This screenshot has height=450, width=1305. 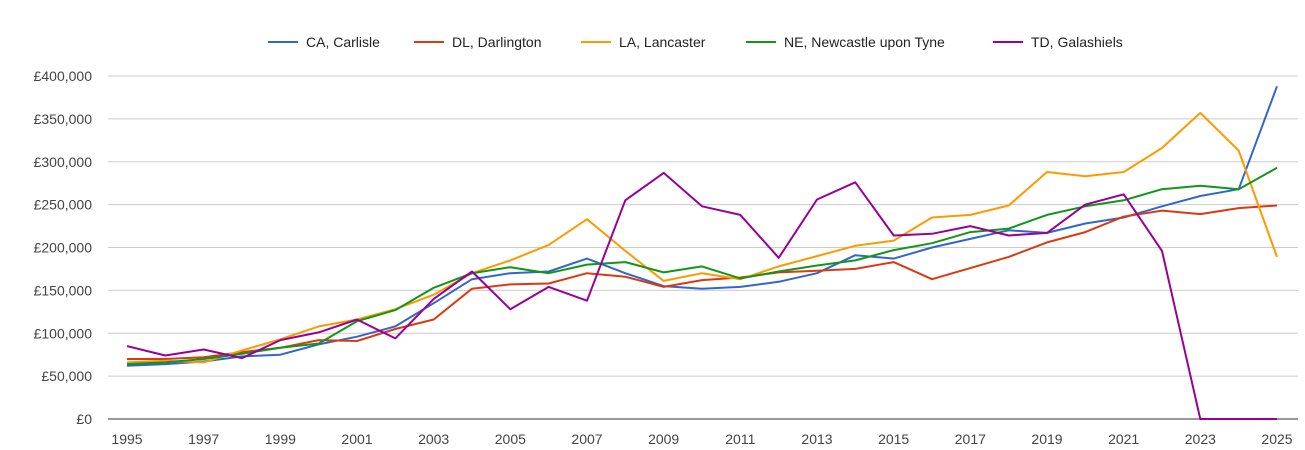 What do you see at coordinates (126, 439) in the screenshot?
I see `x-tick-label: 1995` at bounding box center [126, 439].